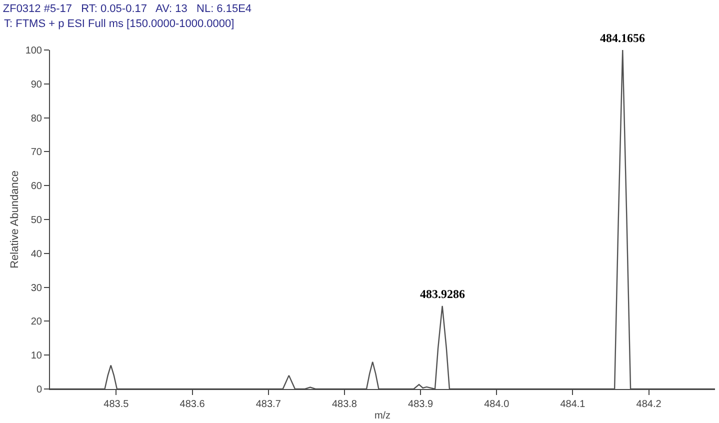  I want to click on y-tick-label: 0, so click(39, 390).